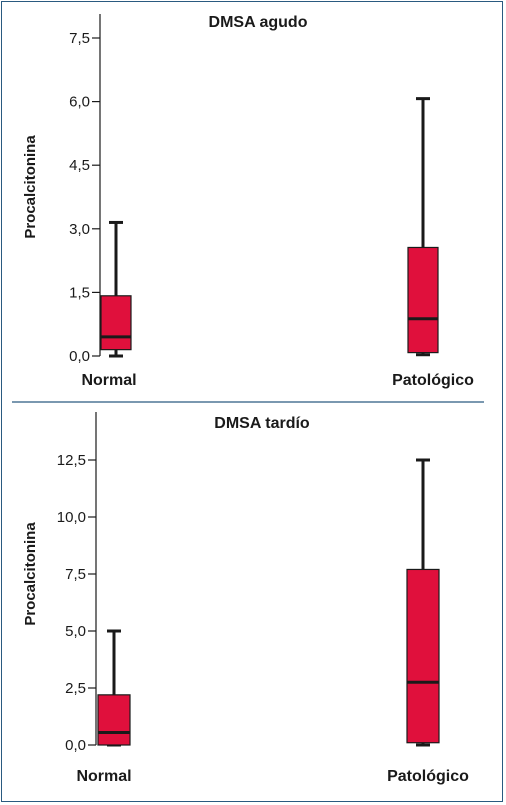  Describe the element at coordinates (75, 688) in the screenshot. I see `y-tick-label: 2,5` at that location.